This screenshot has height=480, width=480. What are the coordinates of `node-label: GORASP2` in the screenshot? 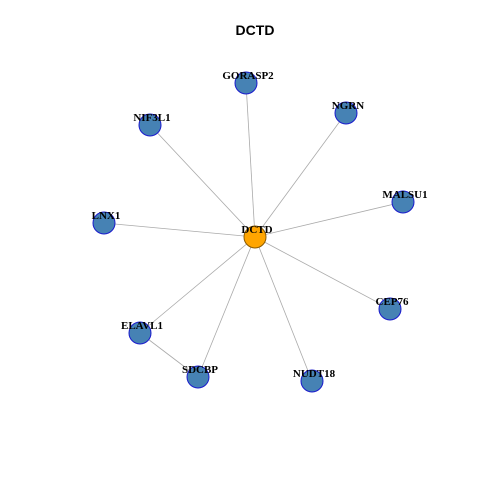 It's located at (248, 76).